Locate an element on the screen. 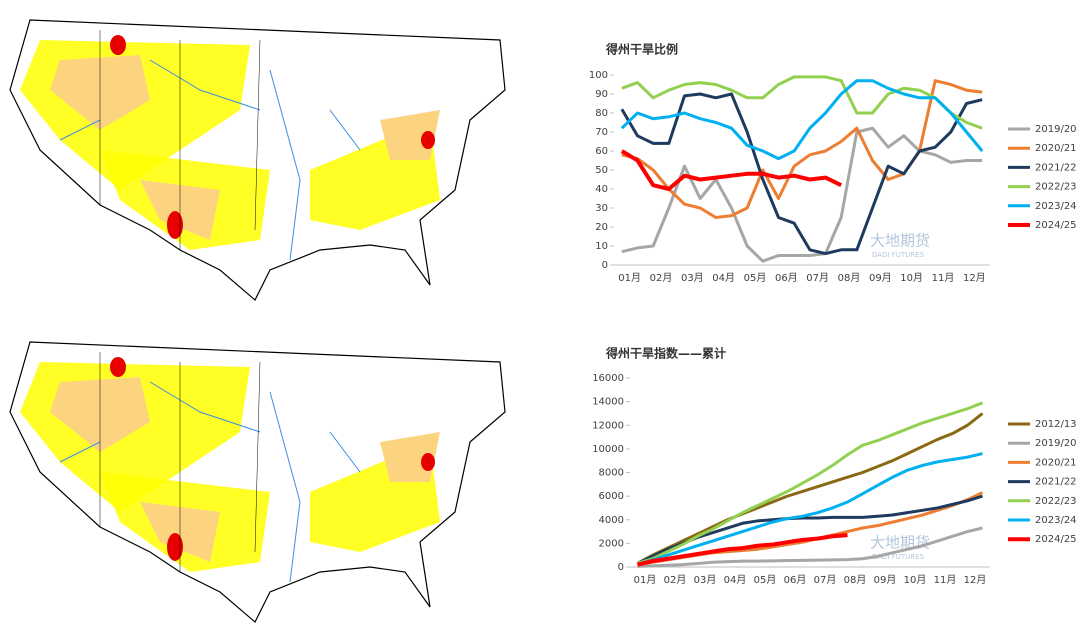 This screenshot has height=632, width=1080. chart-title: 得州干旱比例 is located at coordinates (641, 49).